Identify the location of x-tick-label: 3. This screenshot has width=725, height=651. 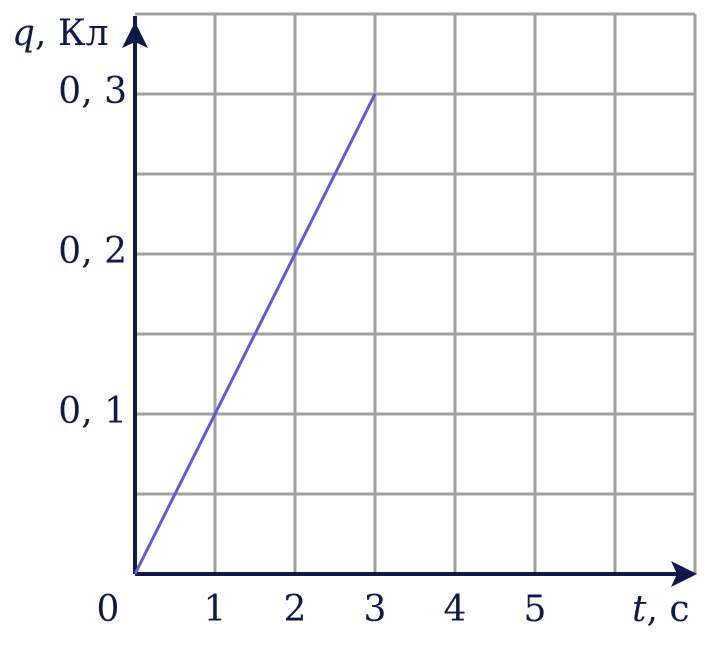
(375, 609).